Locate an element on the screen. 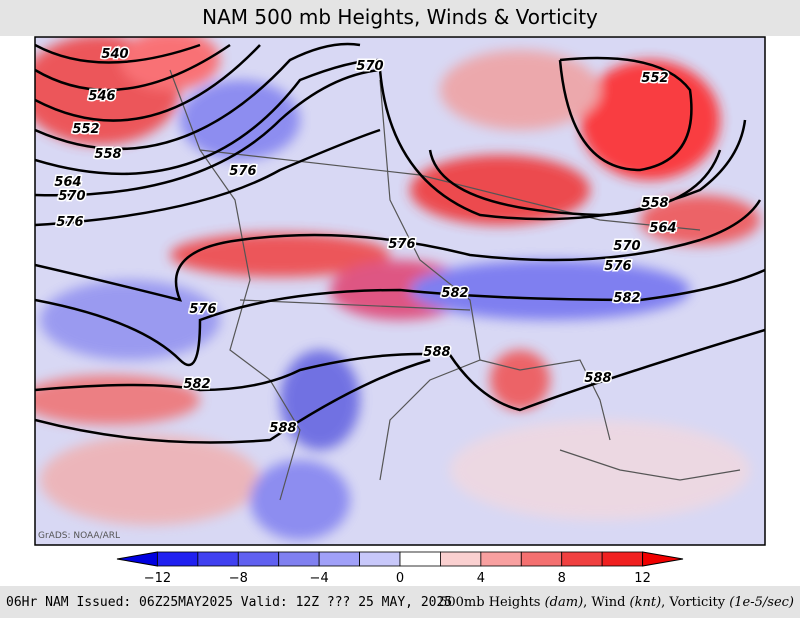  colorbar-tick-label: −12 is located at coordinates (157, 578).